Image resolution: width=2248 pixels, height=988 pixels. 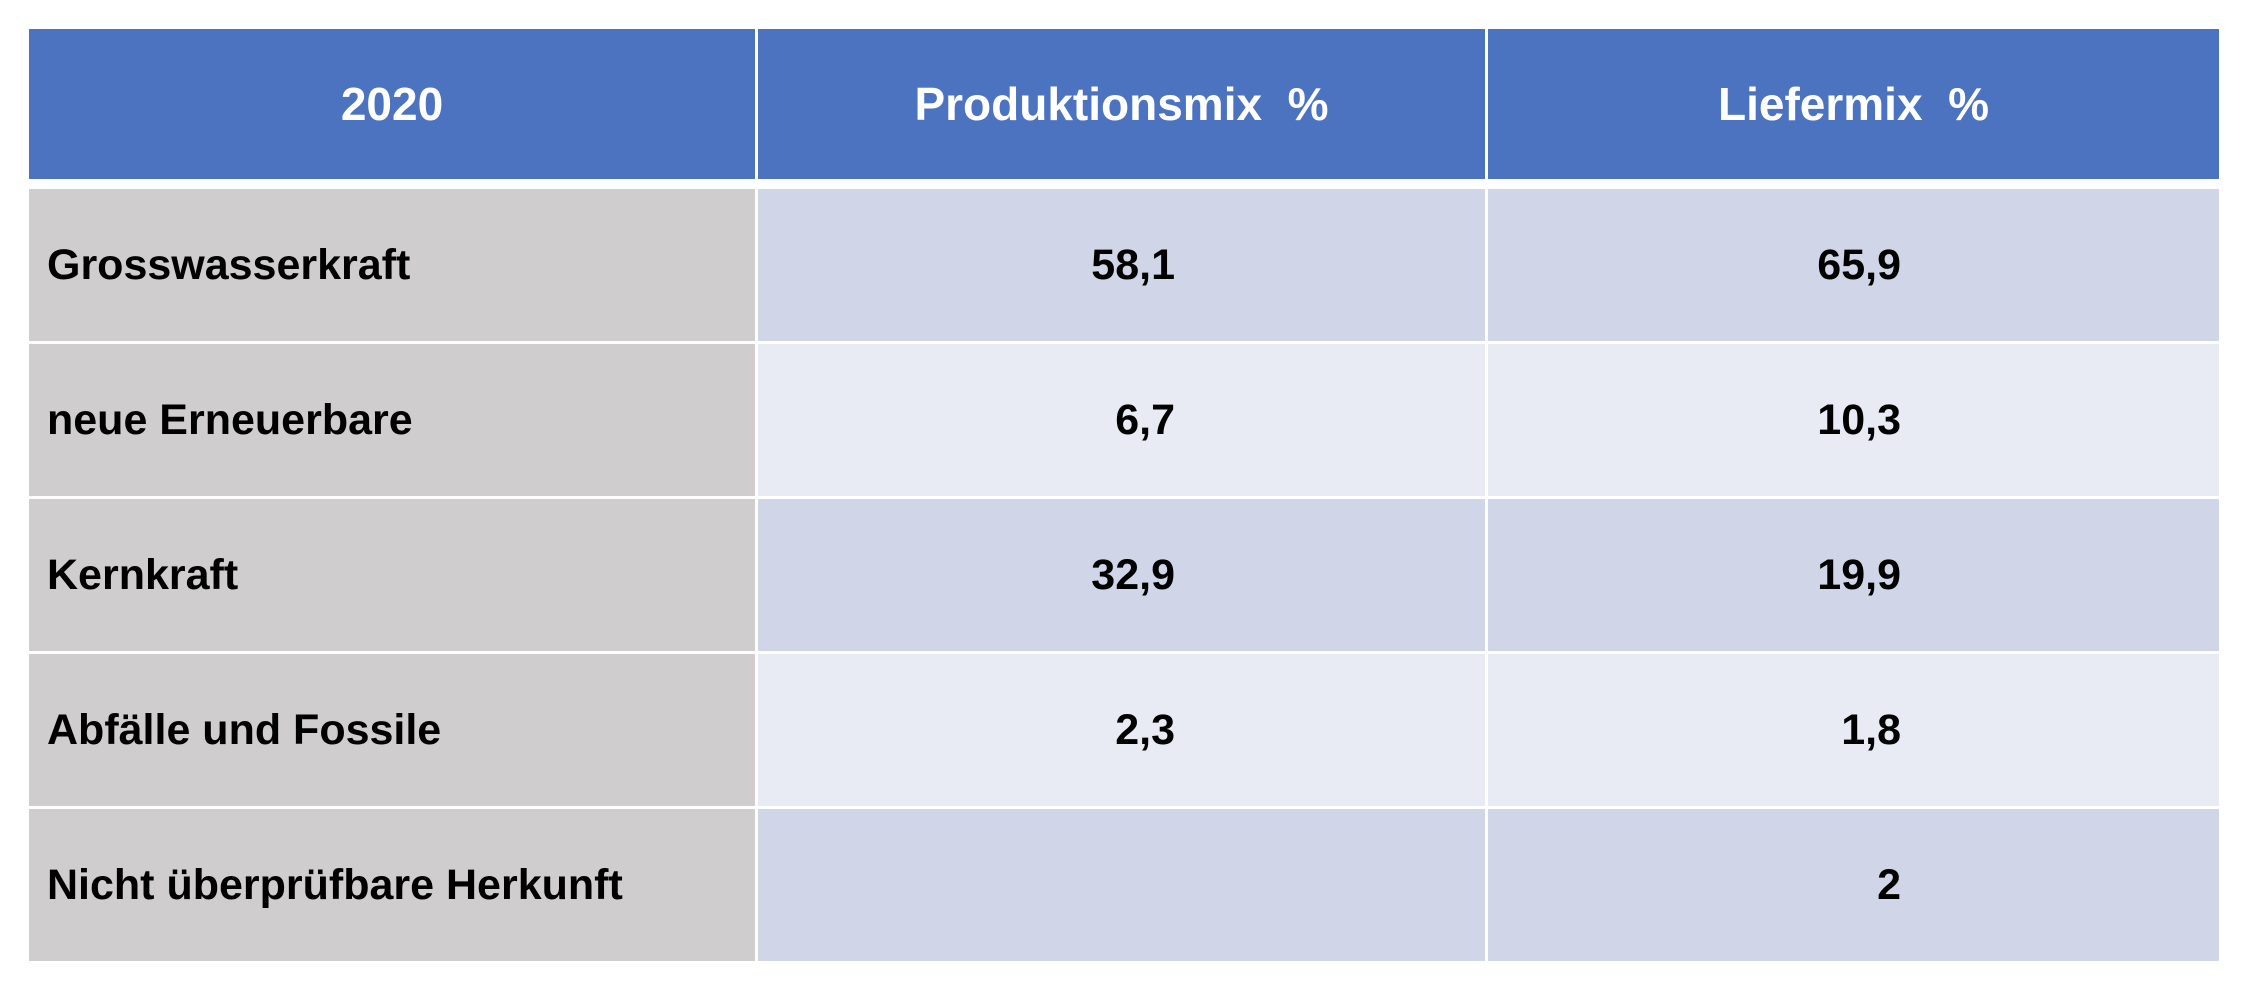 What do you see at coordinates (393, 885) in the screenshot?
I see `row-label: Nicht überprüfbare Herkunft` at bounding box center [393, 885].